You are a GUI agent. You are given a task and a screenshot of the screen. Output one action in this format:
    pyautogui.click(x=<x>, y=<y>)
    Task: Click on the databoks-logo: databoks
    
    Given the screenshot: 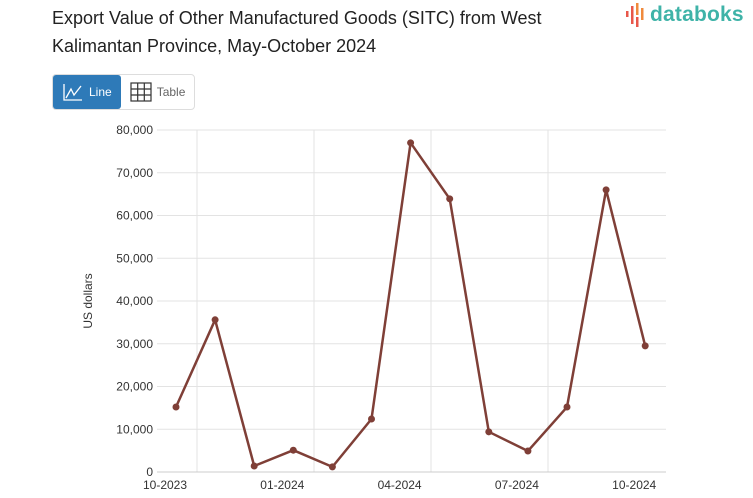 What is the action you would take?
    pyautogui.click(x=684, y=15)
    